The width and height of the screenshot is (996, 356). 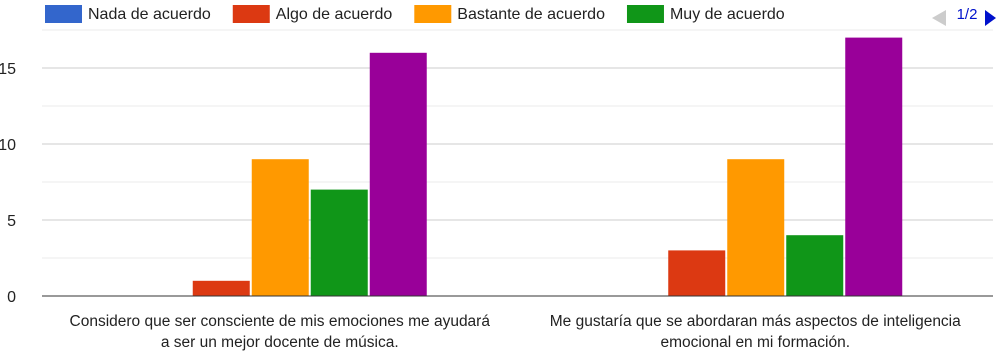 I want to click on y-tick-label: 0, so click(x=11, y=297).